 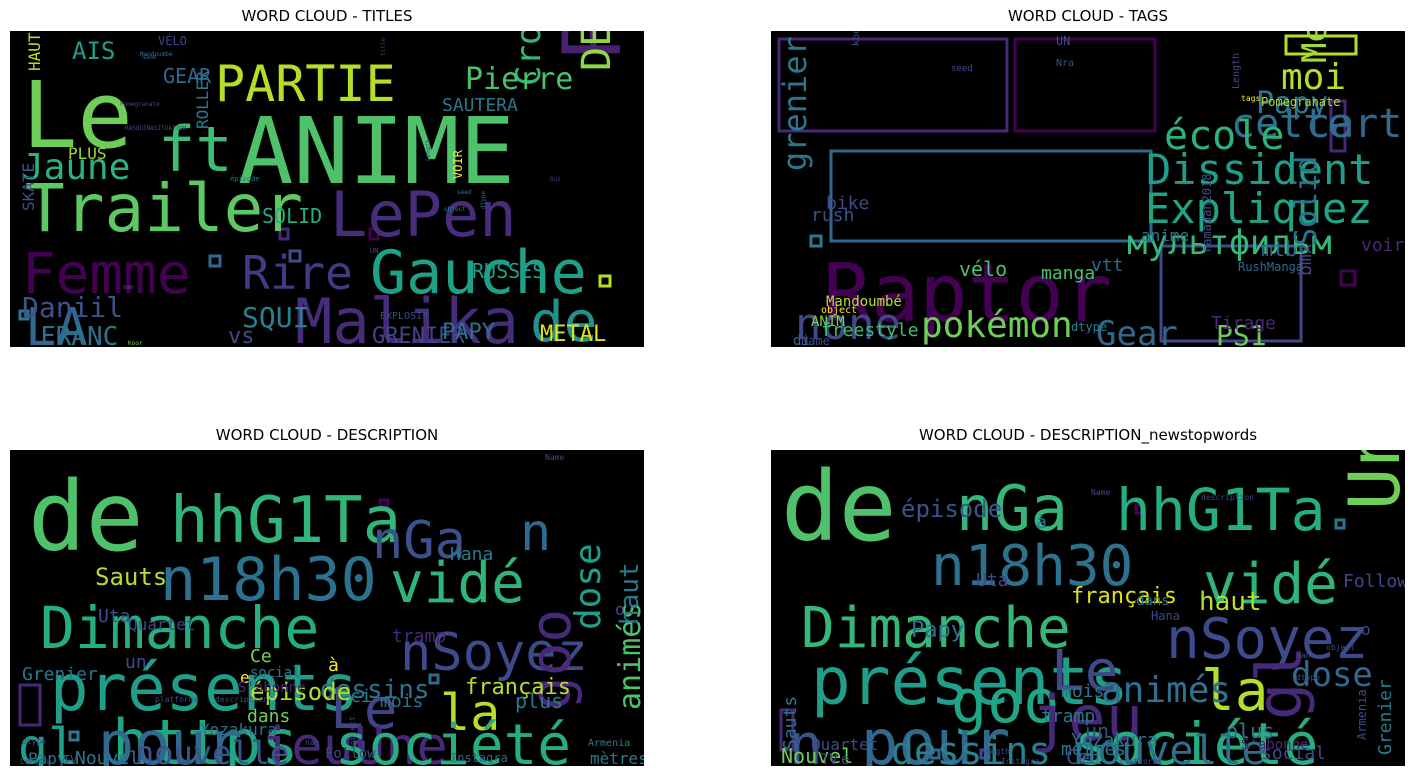 I want to click on word-rire: Rire, so click(x=297, y=273).